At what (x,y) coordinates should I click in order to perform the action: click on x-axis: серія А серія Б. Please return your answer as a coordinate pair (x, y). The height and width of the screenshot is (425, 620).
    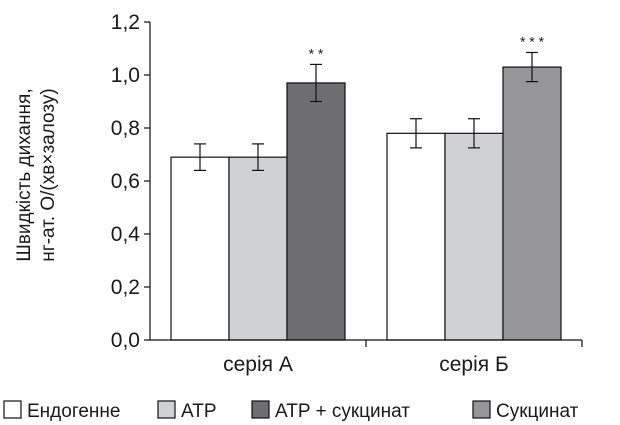
    Looking at the image, I should click on (366, 357).